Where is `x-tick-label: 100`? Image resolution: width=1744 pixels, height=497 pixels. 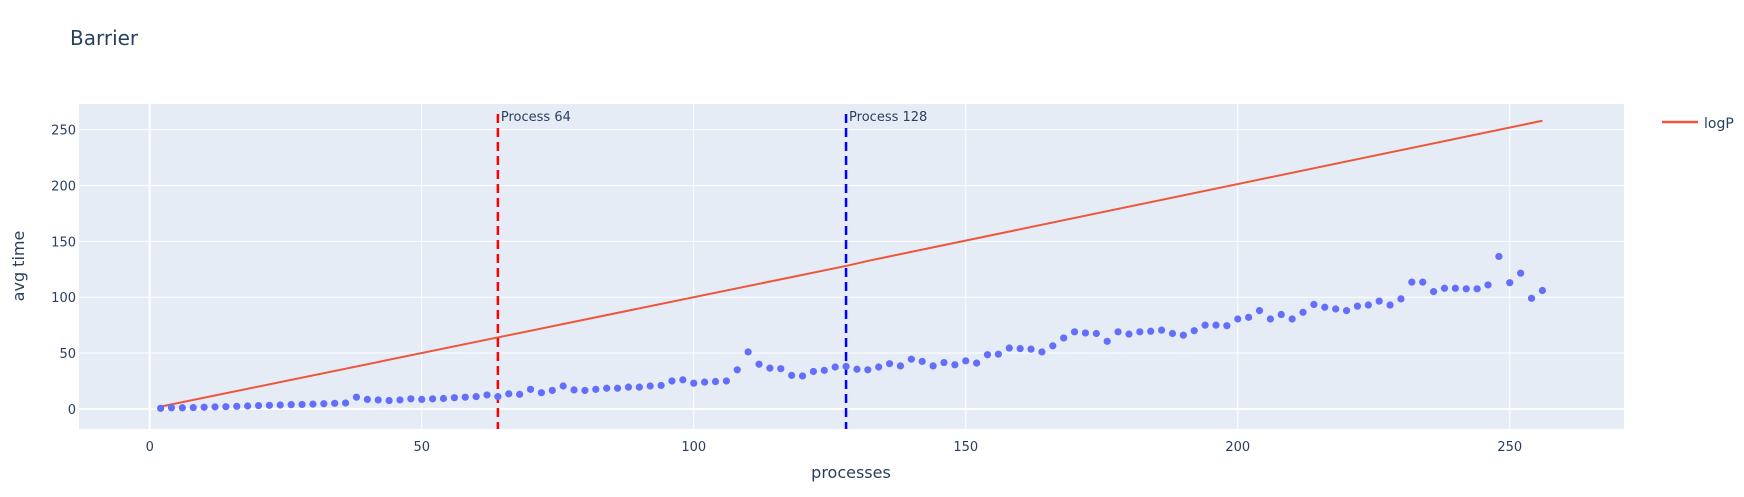 x-tick-label: 100 is located at coordinates (693, 447).